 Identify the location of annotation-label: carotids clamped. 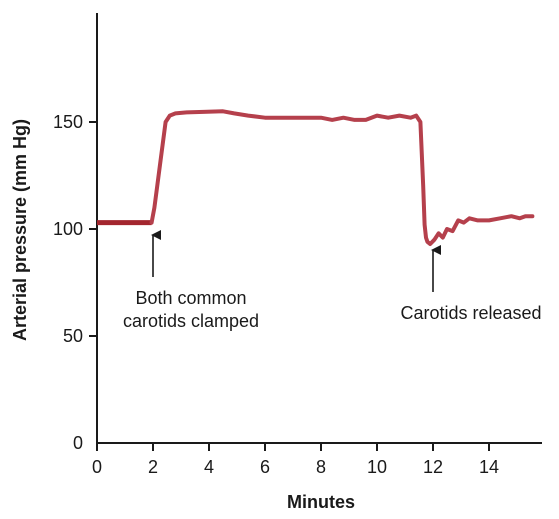
(191, 321).